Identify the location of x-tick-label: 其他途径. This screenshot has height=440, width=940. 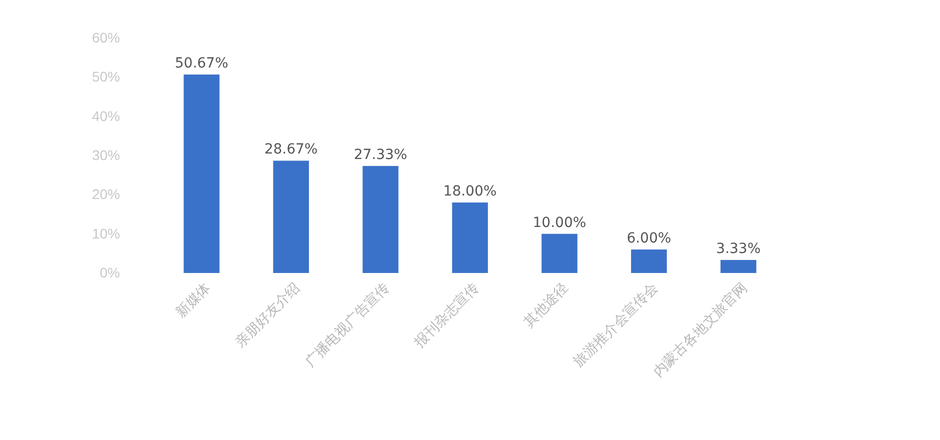
(546, 304).